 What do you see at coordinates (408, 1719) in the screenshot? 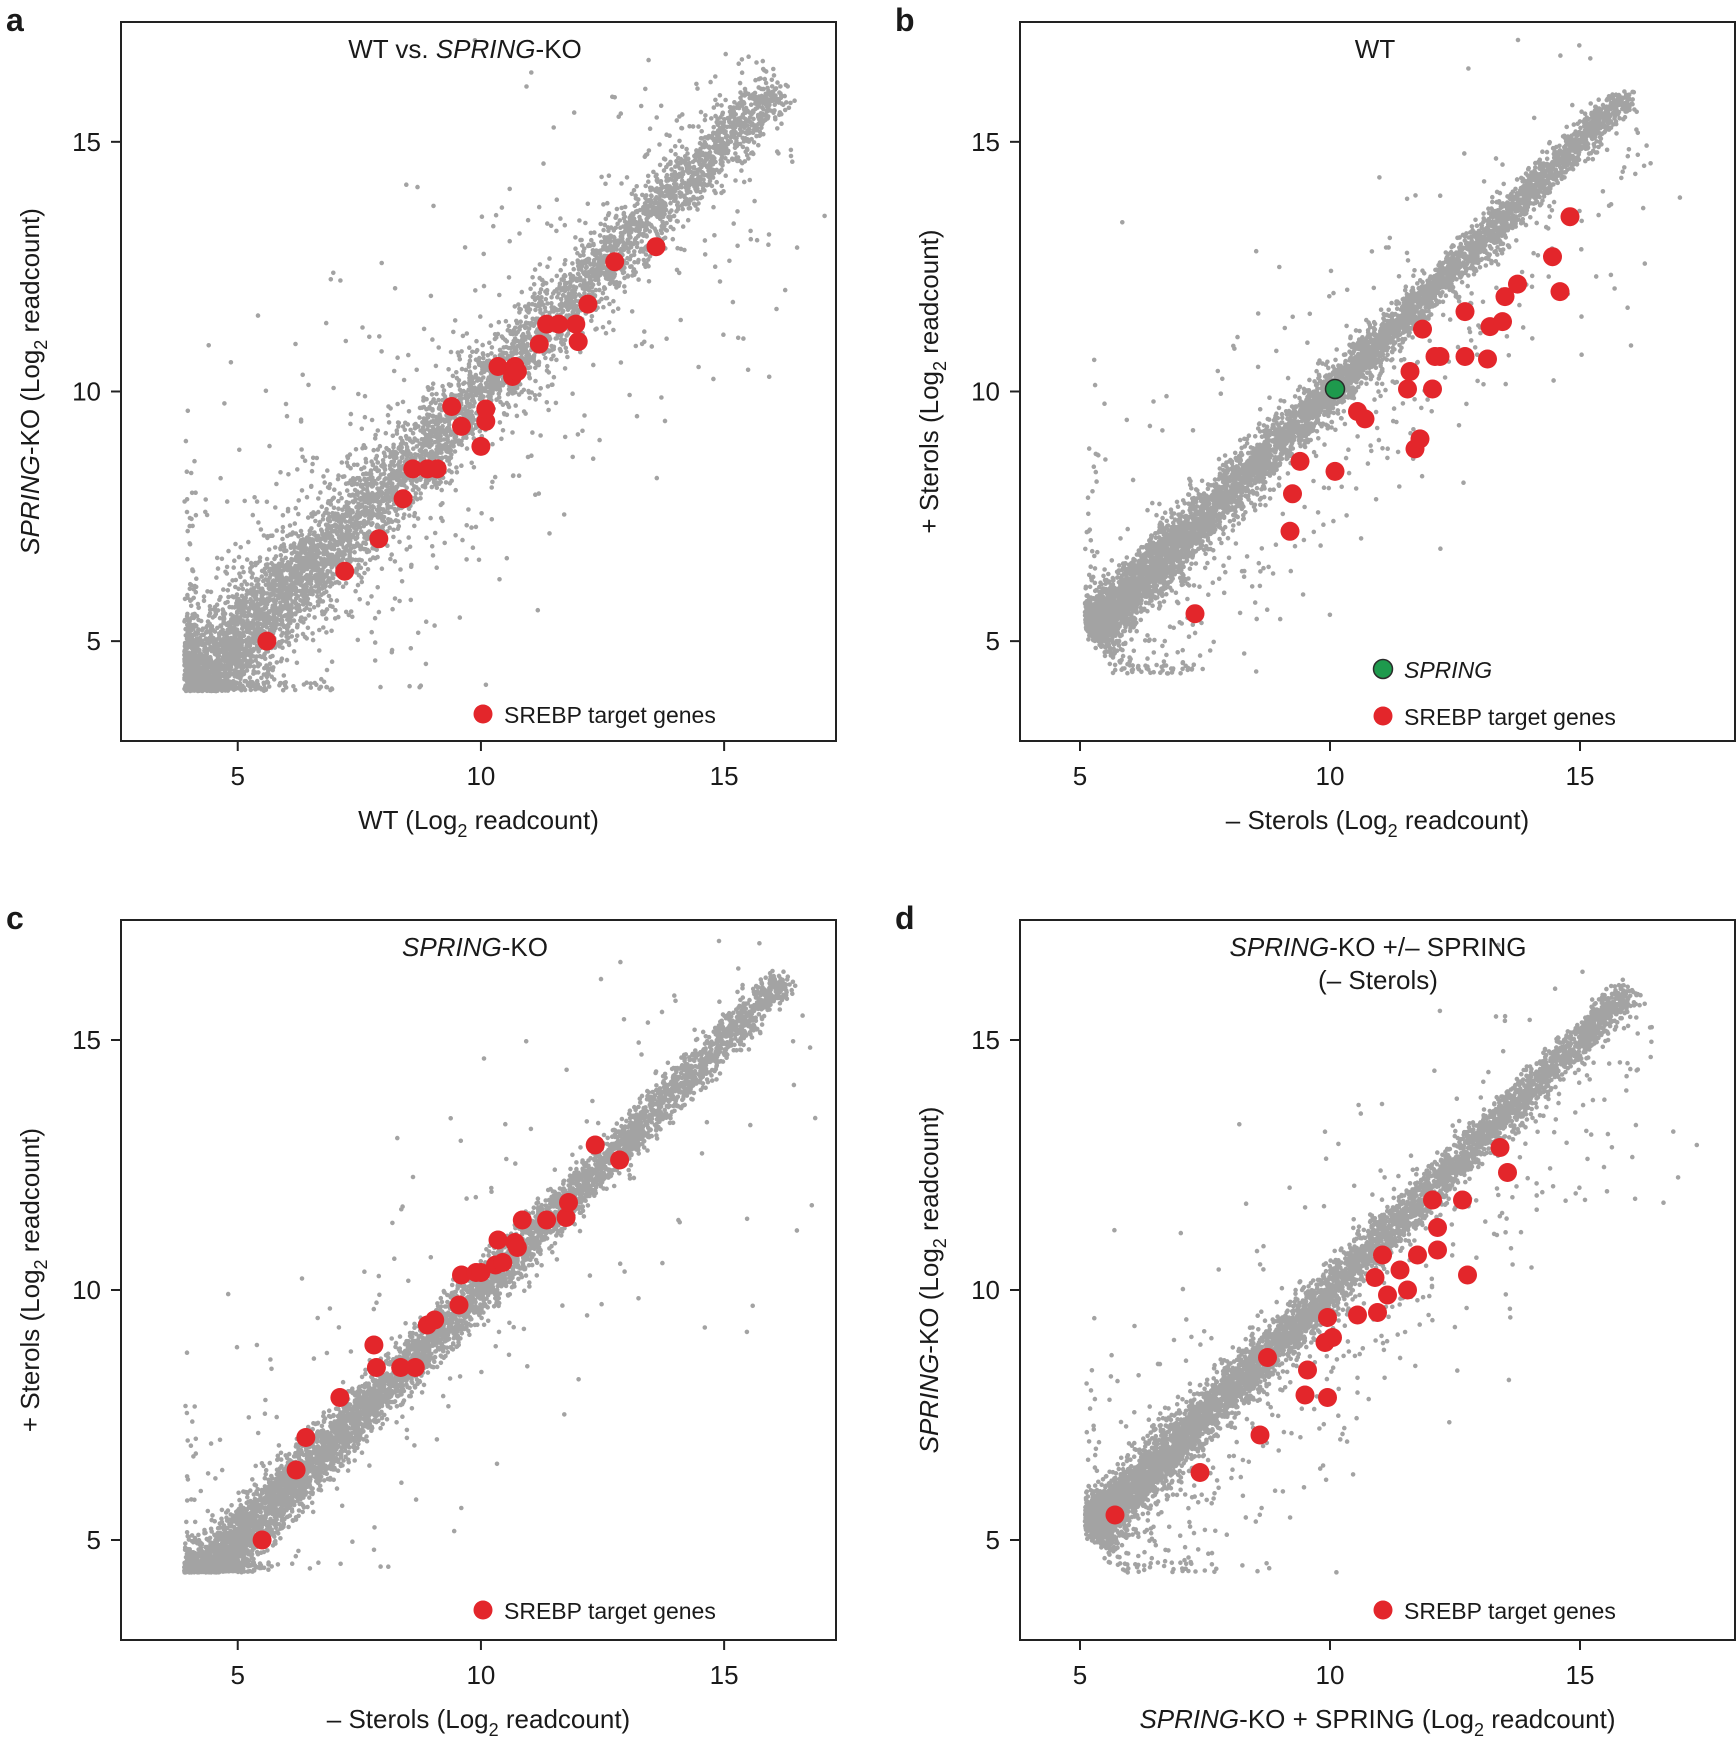
I see `label-part: – Sterols (Log` at bounding box center [408, 1719].